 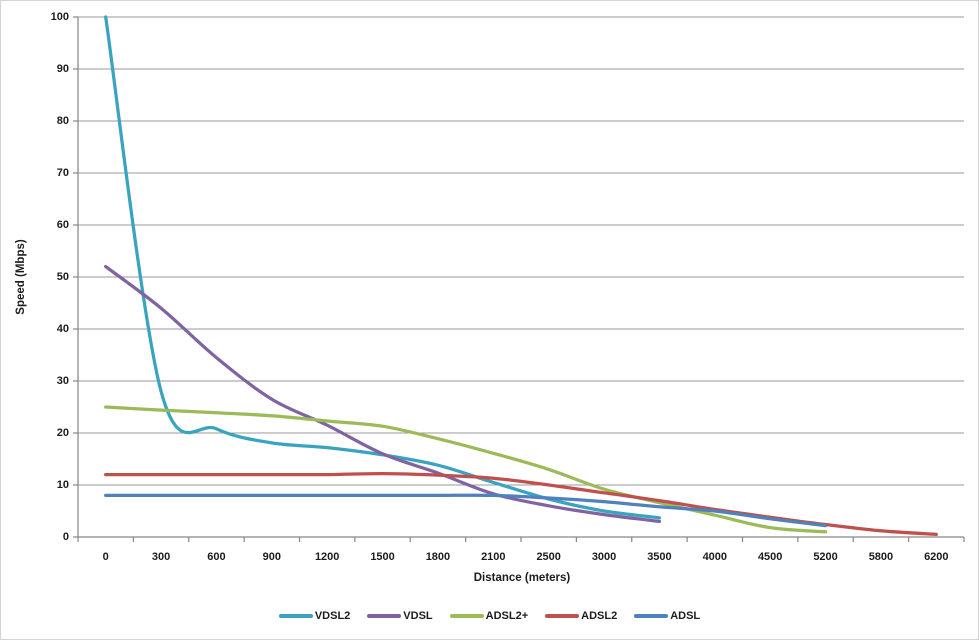 I want to click on y-tick-label-80: 80, so click(x=62, y=121).